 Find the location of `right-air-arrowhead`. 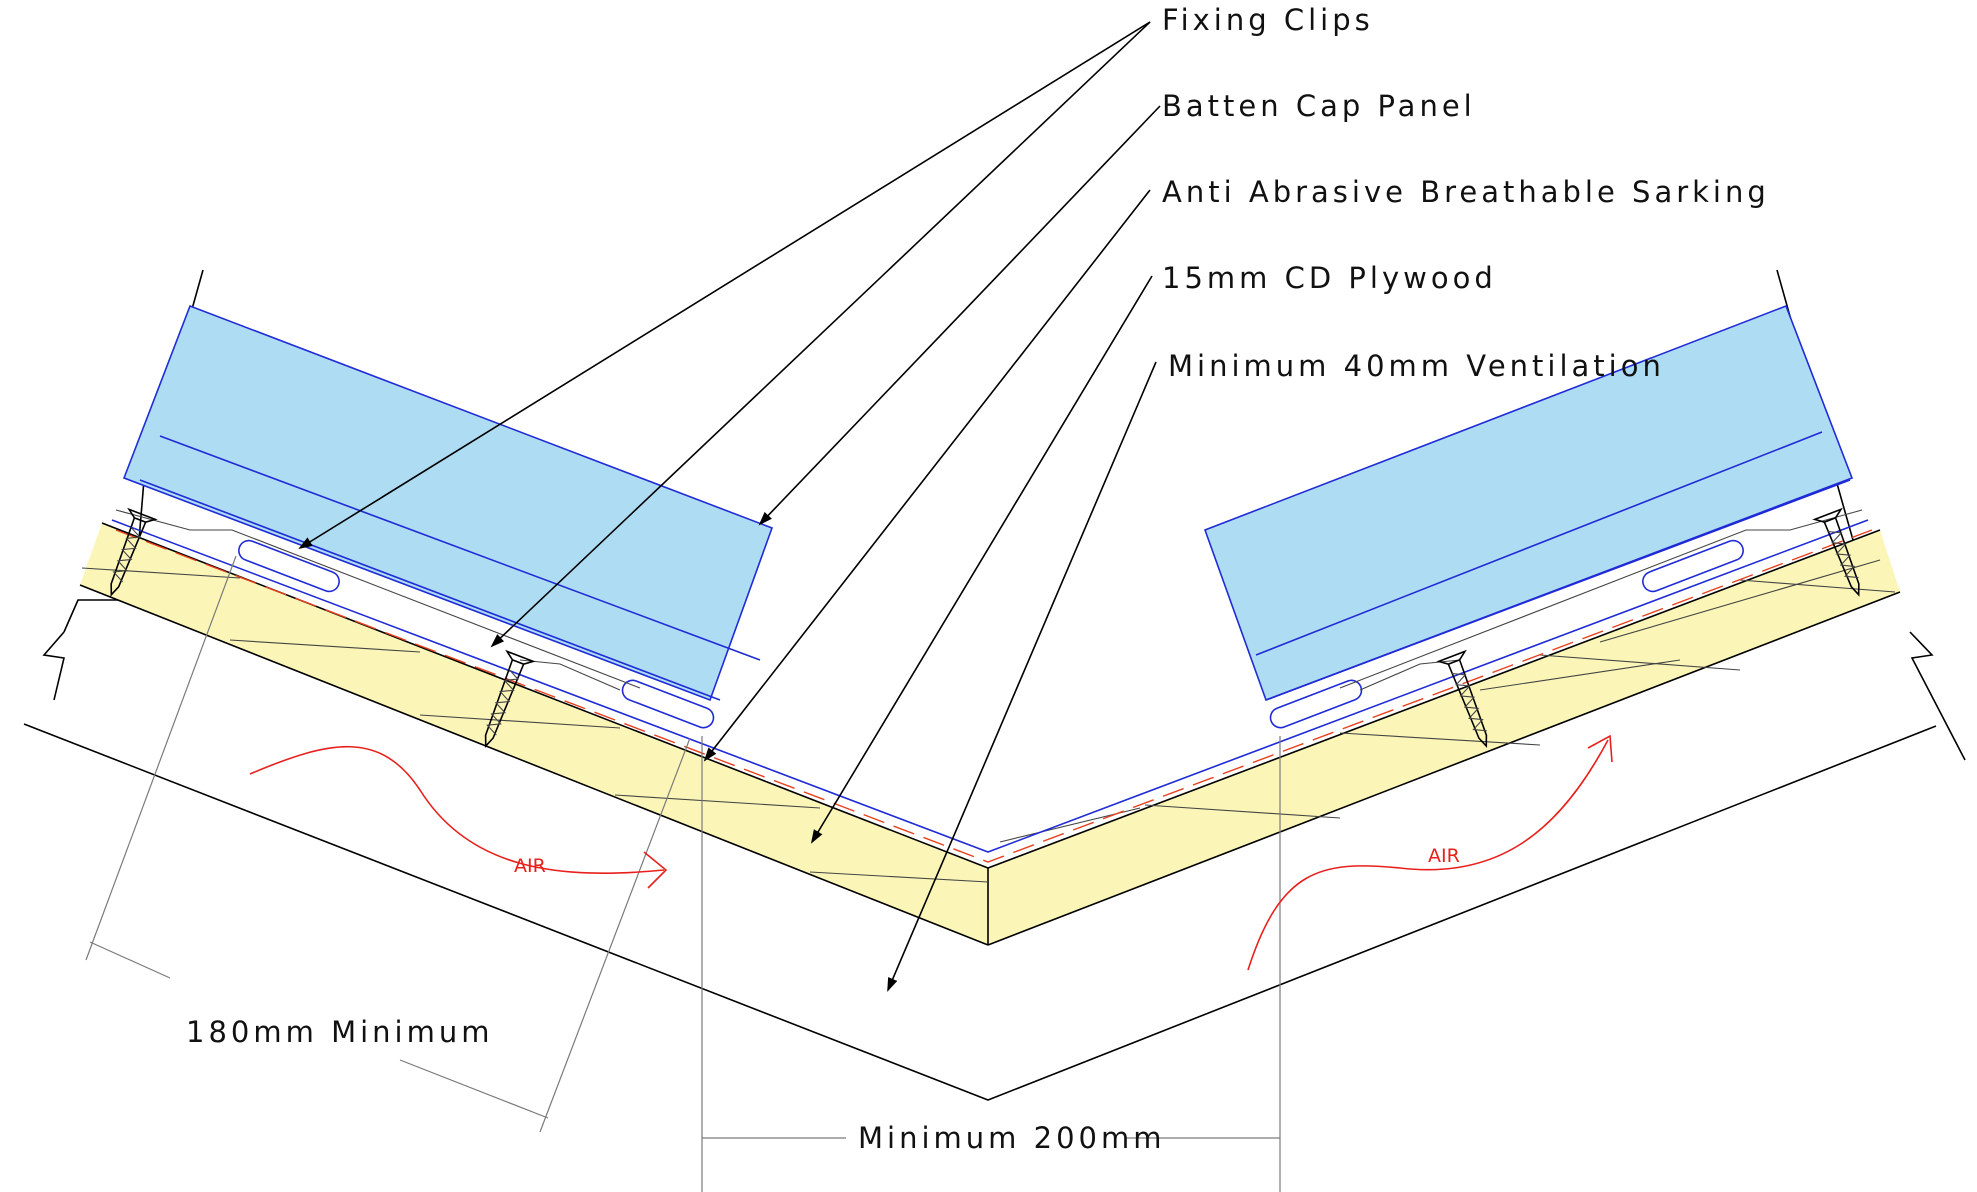

right-air-arrowhead is located at coordinates (1600, 748).